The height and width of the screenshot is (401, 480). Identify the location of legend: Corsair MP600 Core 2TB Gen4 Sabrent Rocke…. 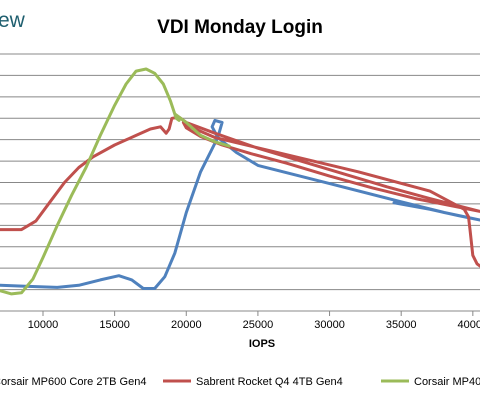
(240, 382).